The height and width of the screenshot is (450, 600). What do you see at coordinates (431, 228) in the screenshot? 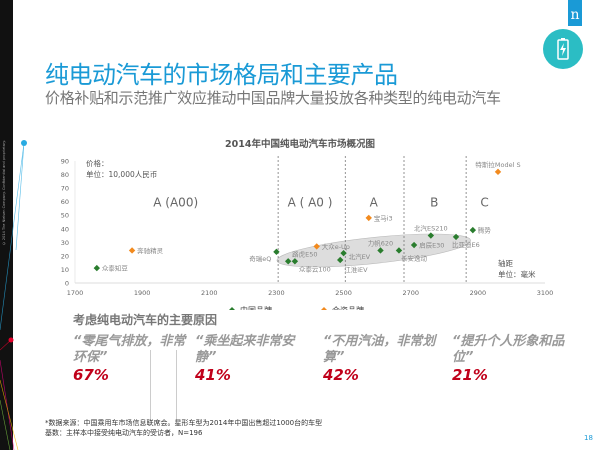
I see `point-label: 北汽ES210` at bounding box center [431, 228].